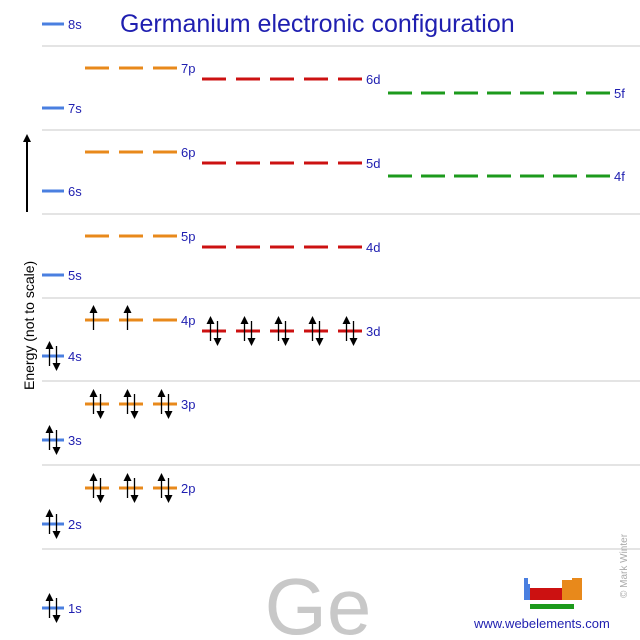  I want to click on orbital-3d: 3d, so click(291, 331).